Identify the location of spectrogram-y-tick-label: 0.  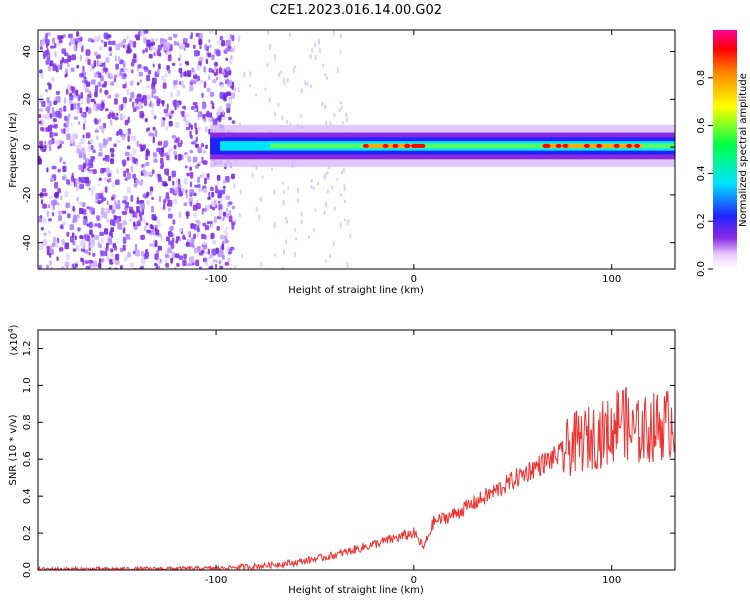
(27, 147).